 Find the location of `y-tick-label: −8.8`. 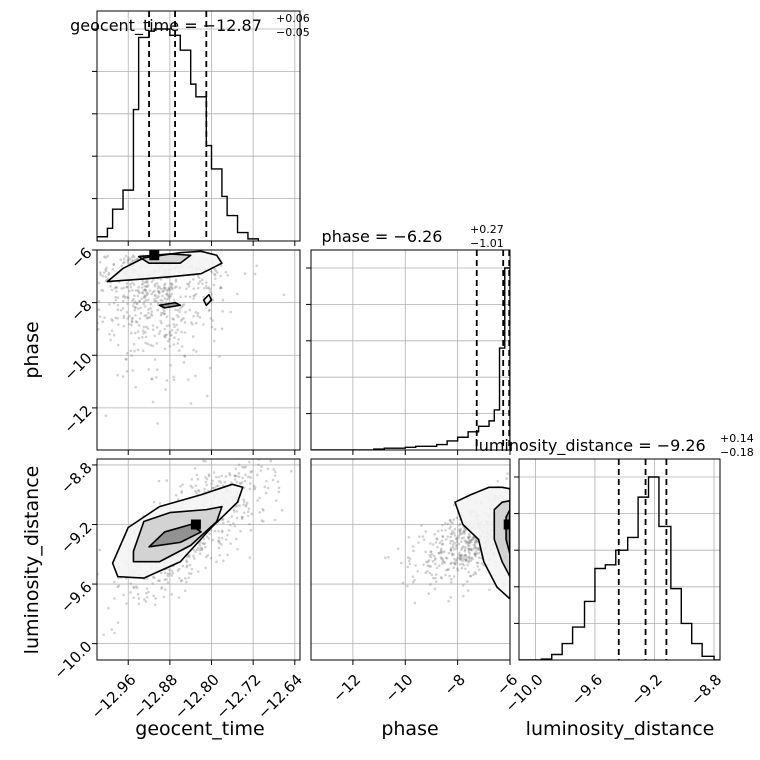

y-tick-label: −8.8 is located at coordinates (76, 478).